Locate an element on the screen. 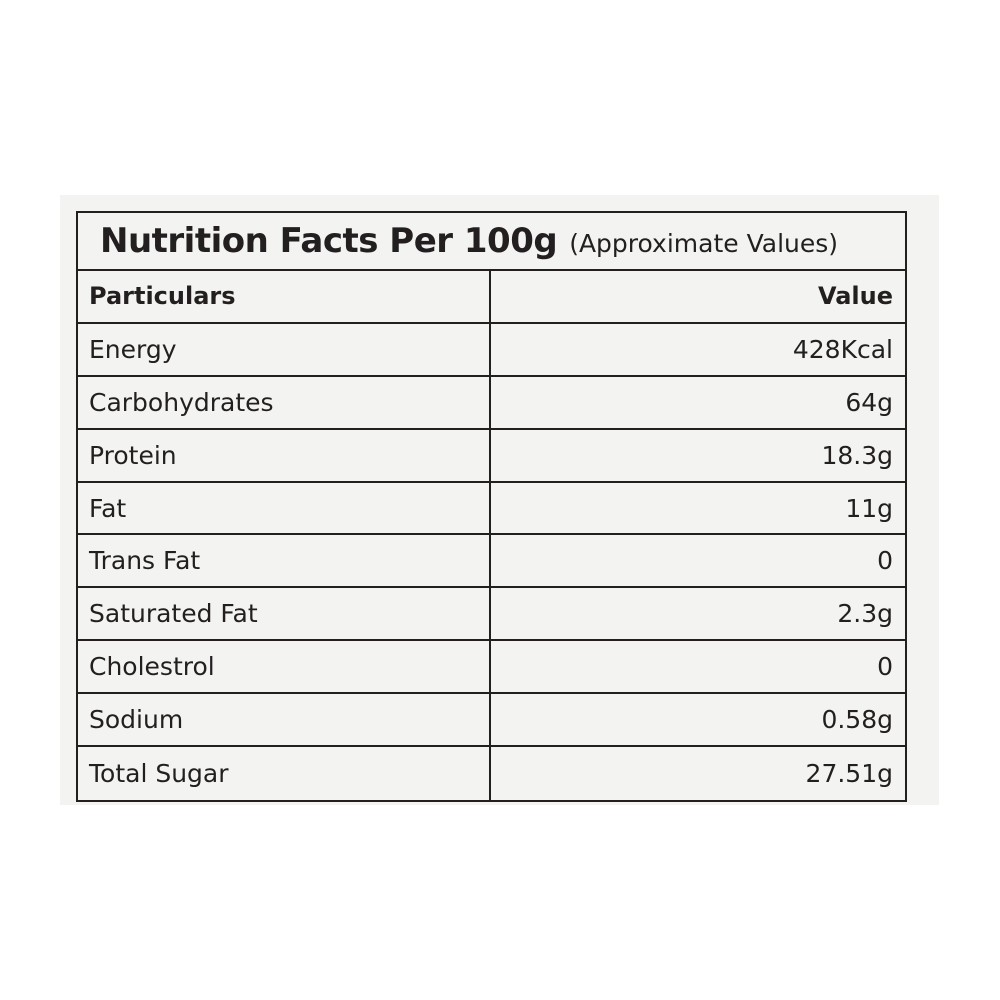 The height and width of the screenshot is (1000, 1000). header-particulars: Particulars is located at coordinates (284, 296).